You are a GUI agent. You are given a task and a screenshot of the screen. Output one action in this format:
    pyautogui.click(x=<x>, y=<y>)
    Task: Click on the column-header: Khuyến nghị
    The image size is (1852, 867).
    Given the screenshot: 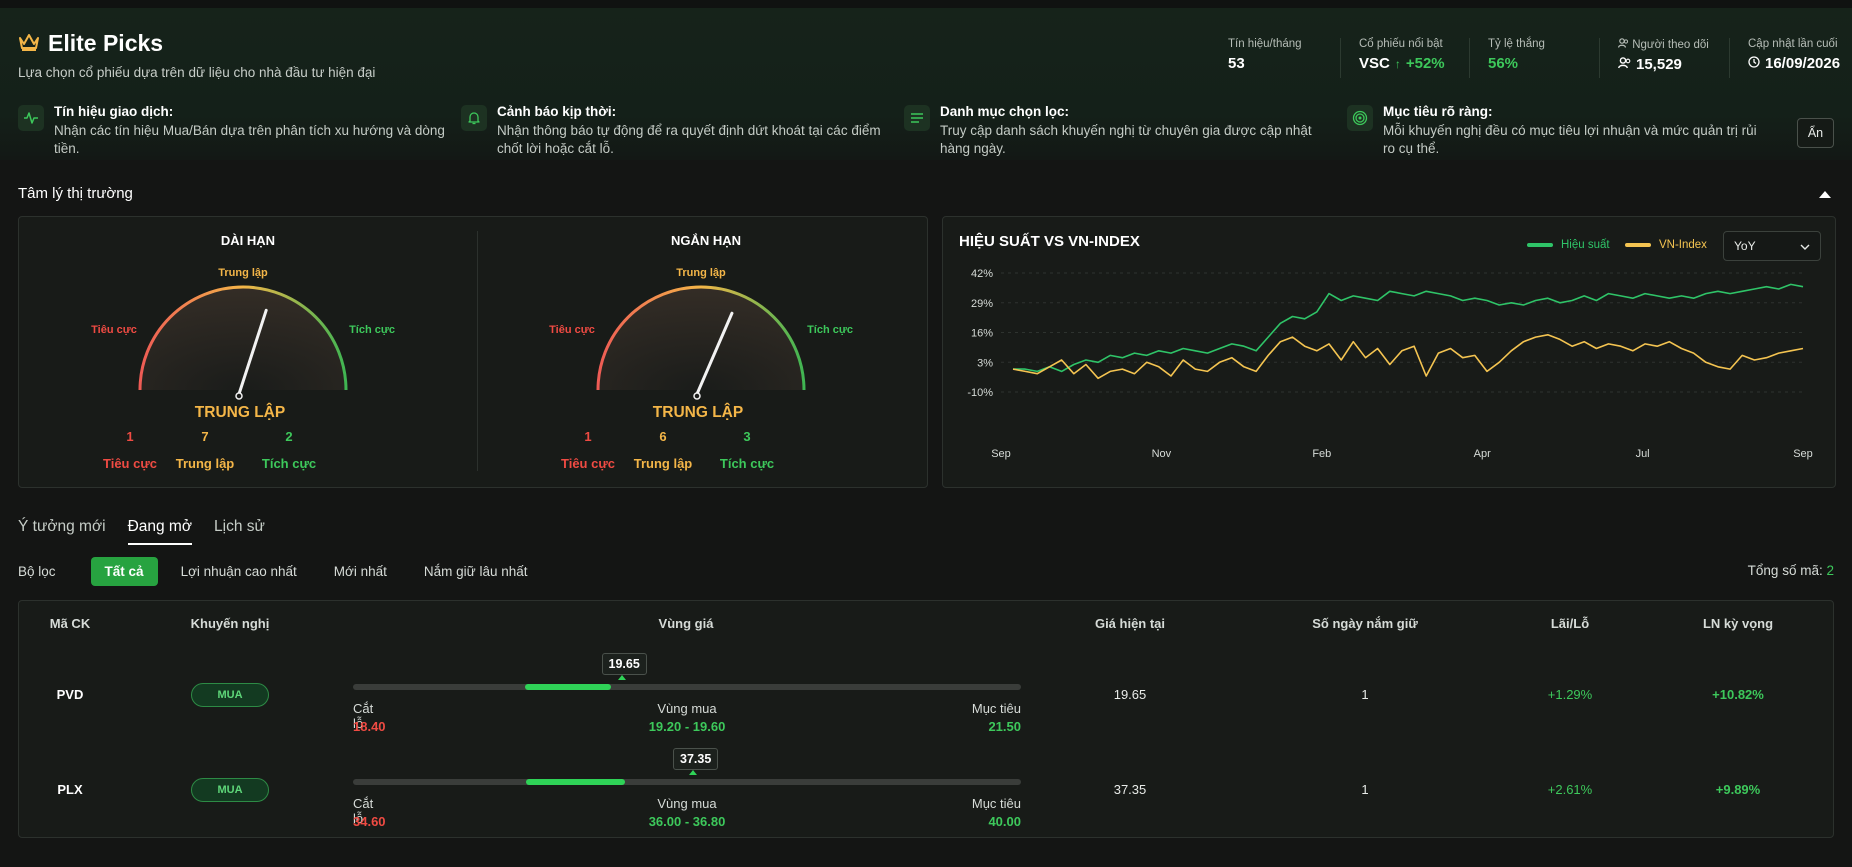 What is the action you would take?
    pyautogui.click(x=230, y=623)
    